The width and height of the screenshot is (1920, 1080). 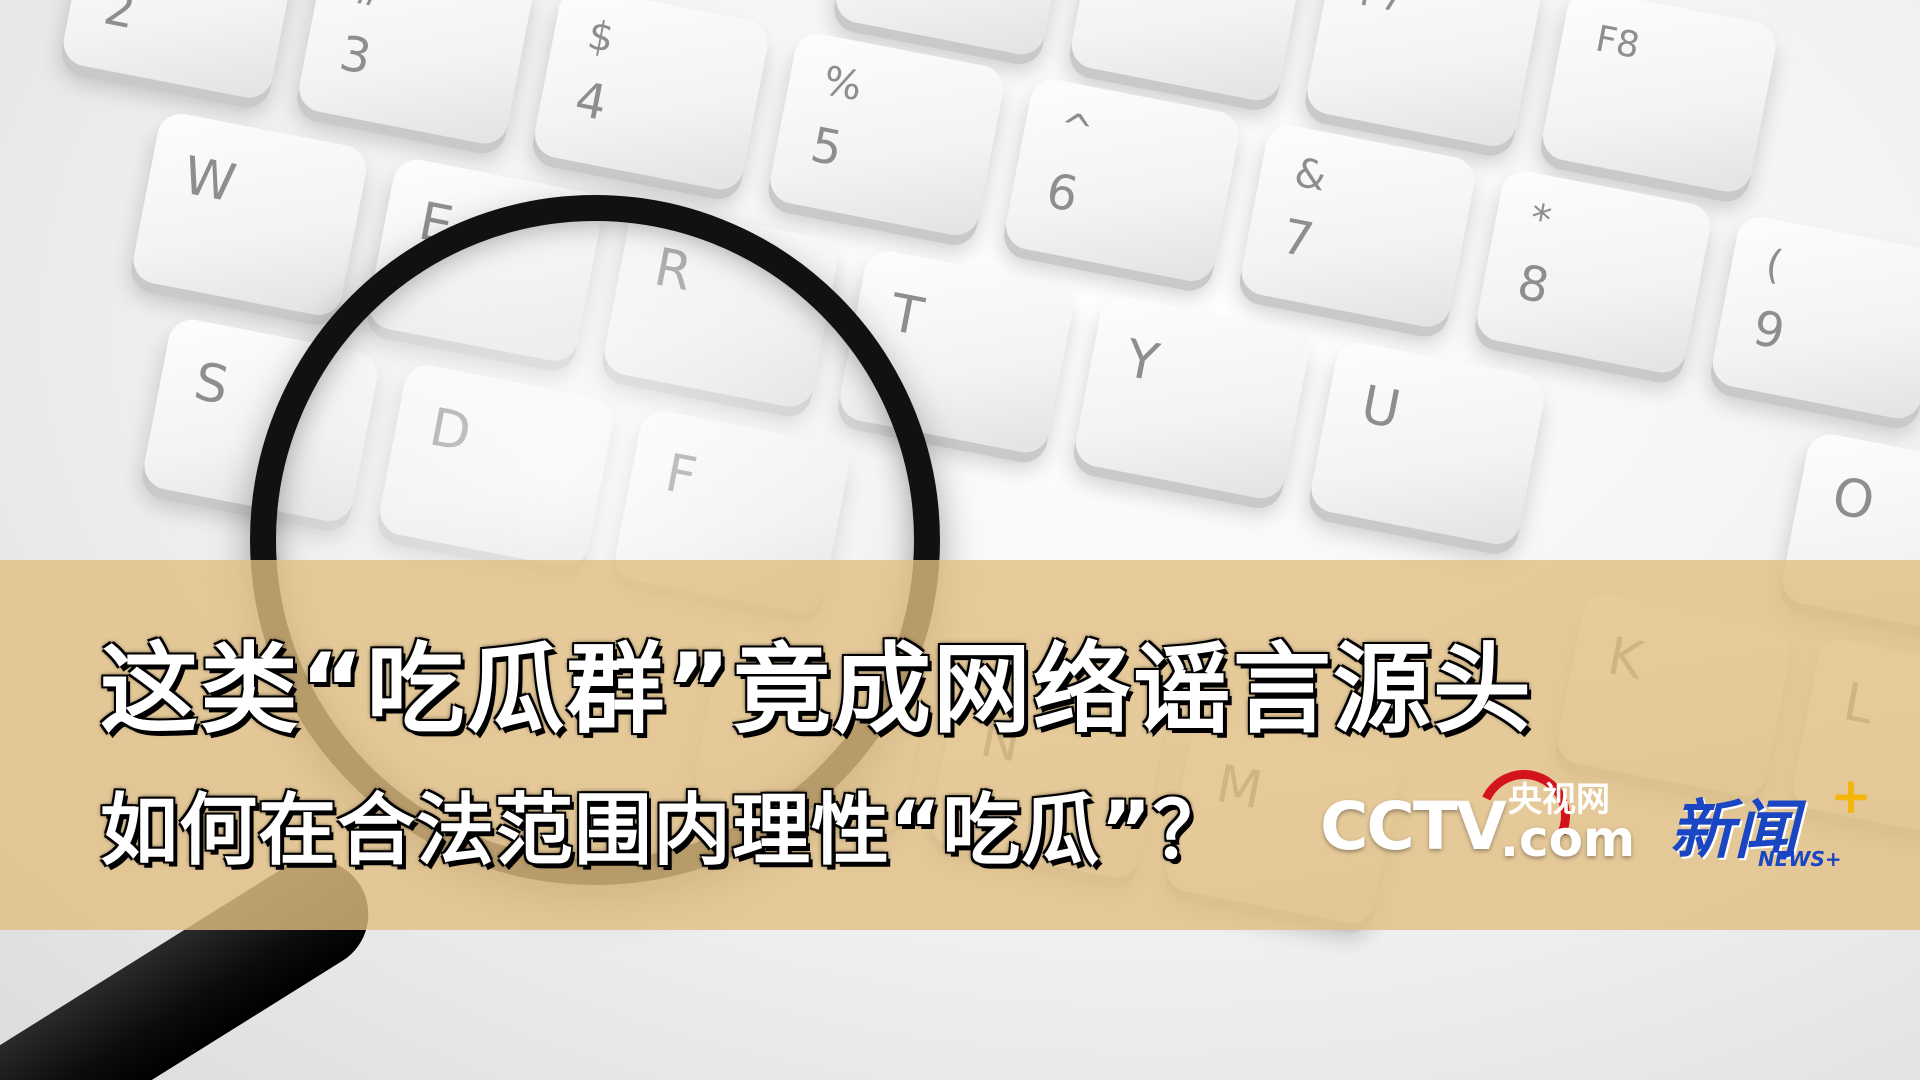 I want to click on key-y: Y, so click(x=1192, y=397).